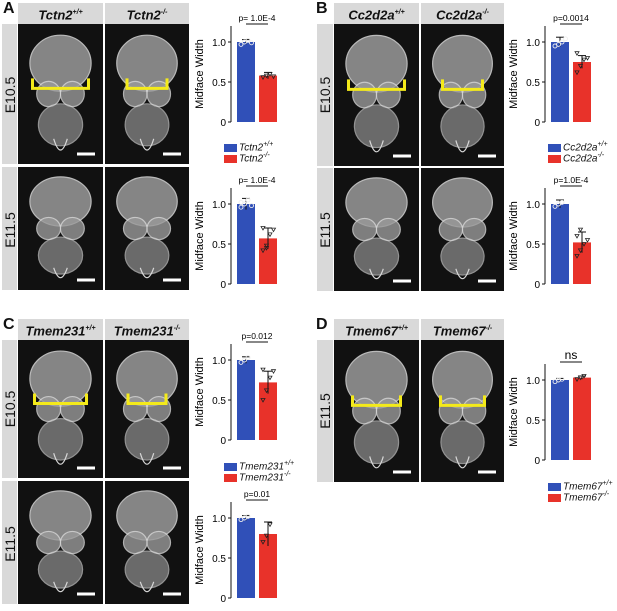 This screenshot has width=617, height=611. I want to click on legend-entry: Tmem67-/-, so click(580, 496).